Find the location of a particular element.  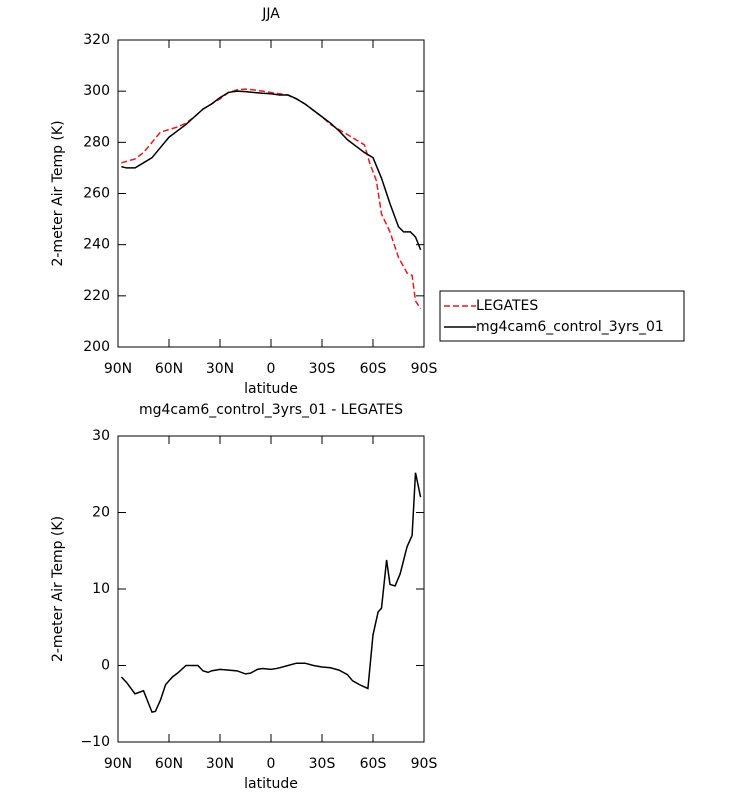

y-tick-label: 200 is located at coordinates (96, 347).